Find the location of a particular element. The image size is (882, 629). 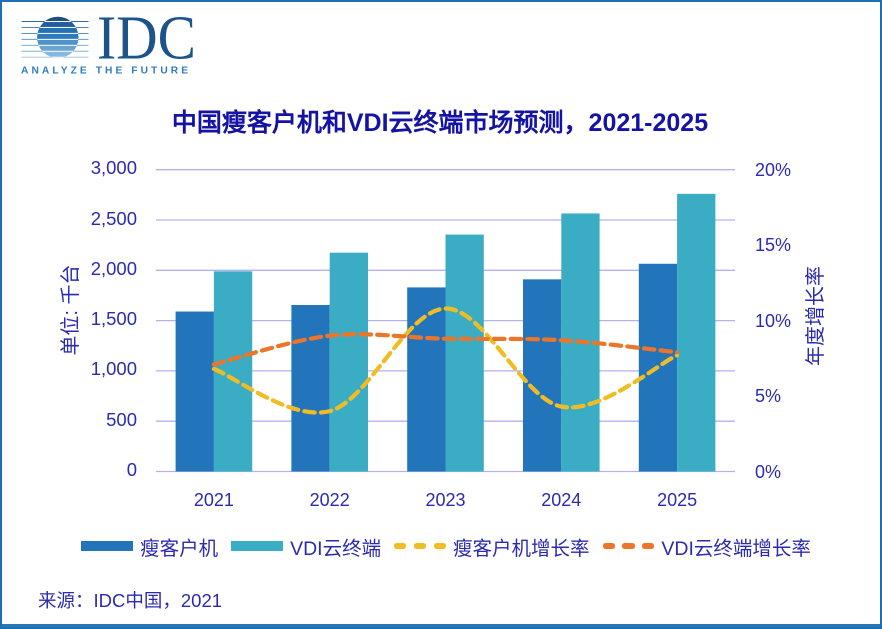

legend-item-thin-client-growth: 瘦客户机增长率 is located at coordinates (492, 546).